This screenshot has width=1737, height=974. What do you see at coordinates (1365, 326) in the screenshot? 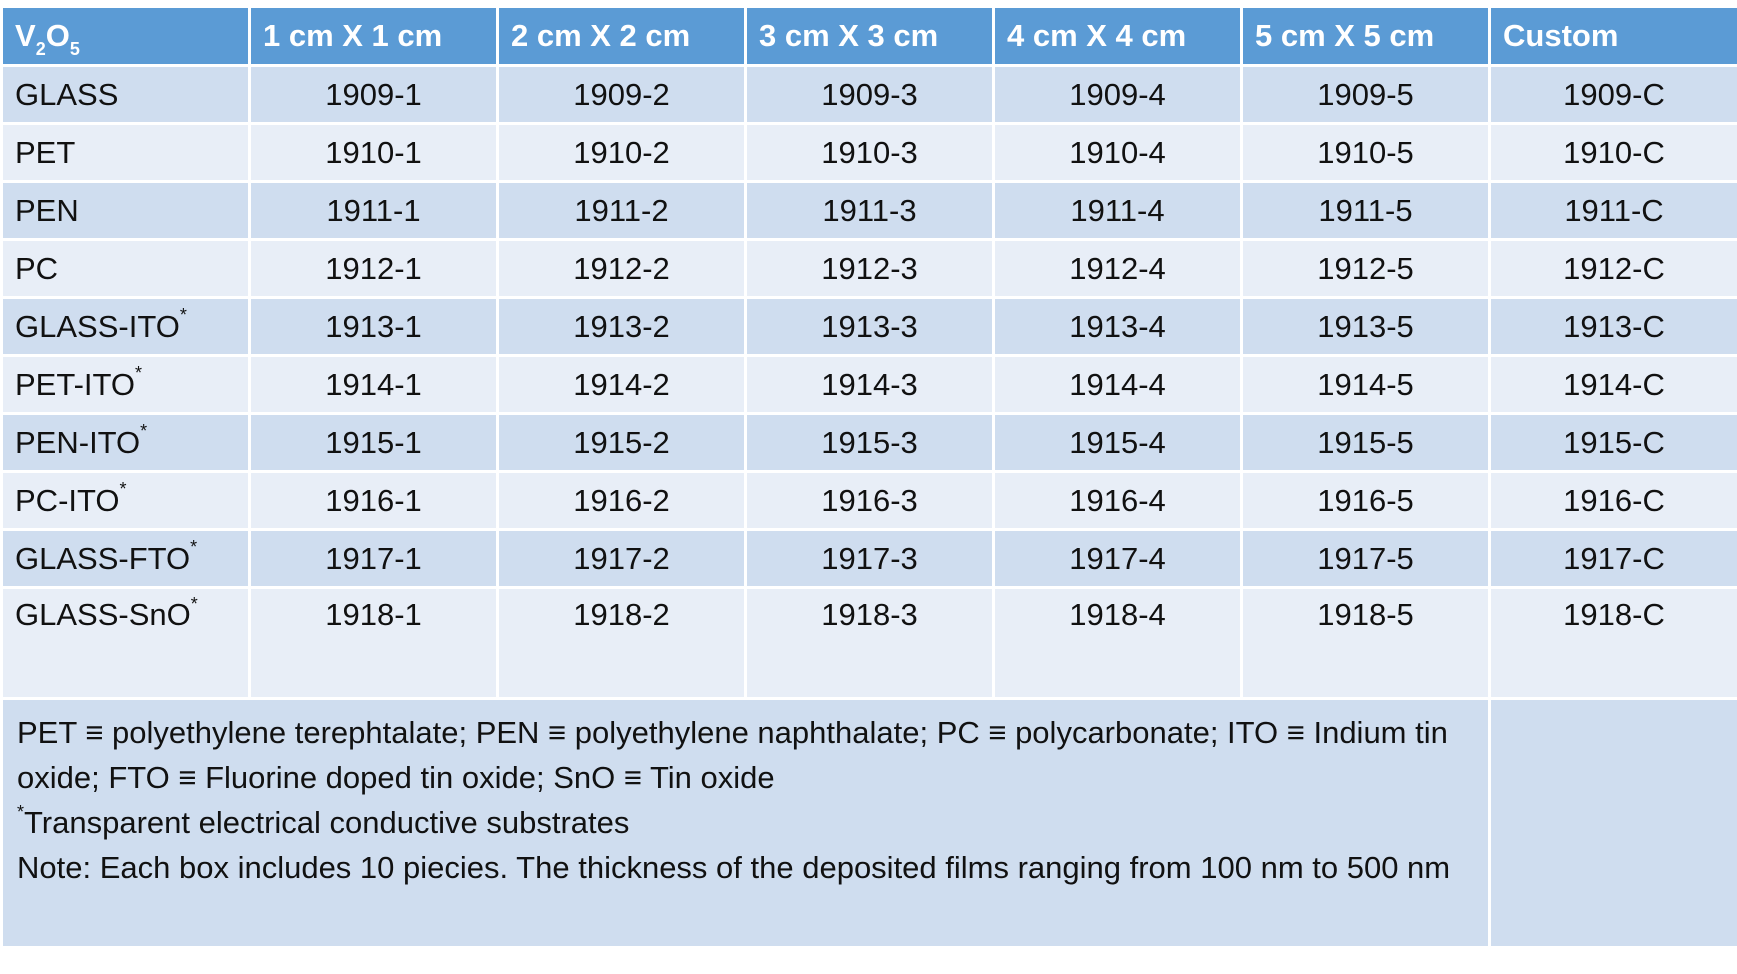
I see `product-code-cell: 1913-5` at bounding box center [1365, 326].